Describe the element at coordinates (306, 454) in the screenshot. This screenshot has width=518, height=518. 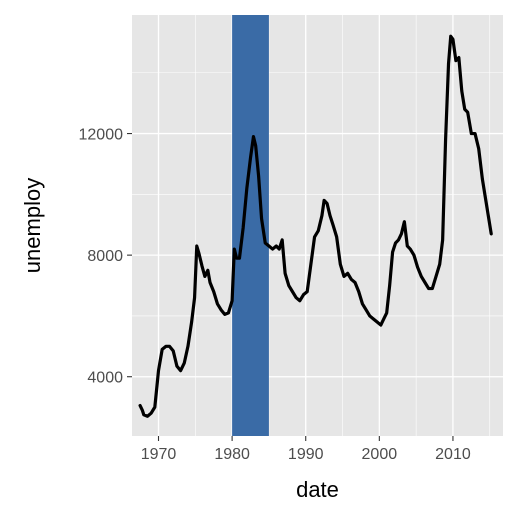
I see `x-tick-label: 1990` at that location.